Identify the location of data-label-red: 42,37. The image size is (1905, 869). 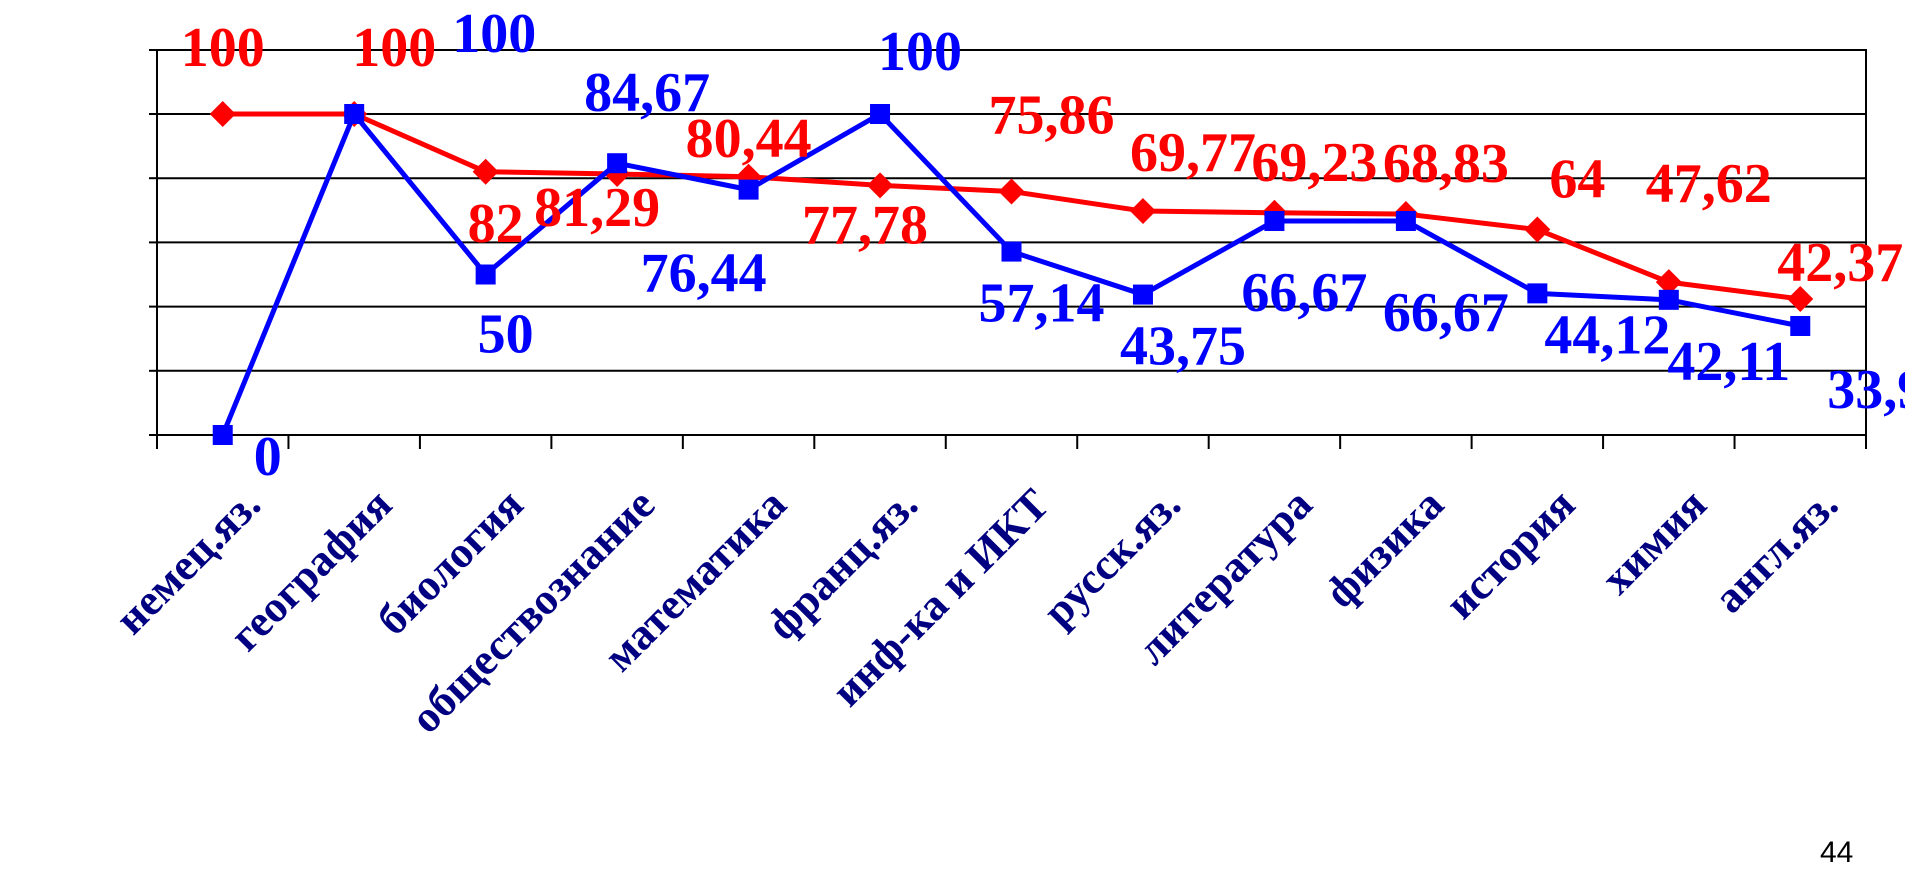
(1840, 263).